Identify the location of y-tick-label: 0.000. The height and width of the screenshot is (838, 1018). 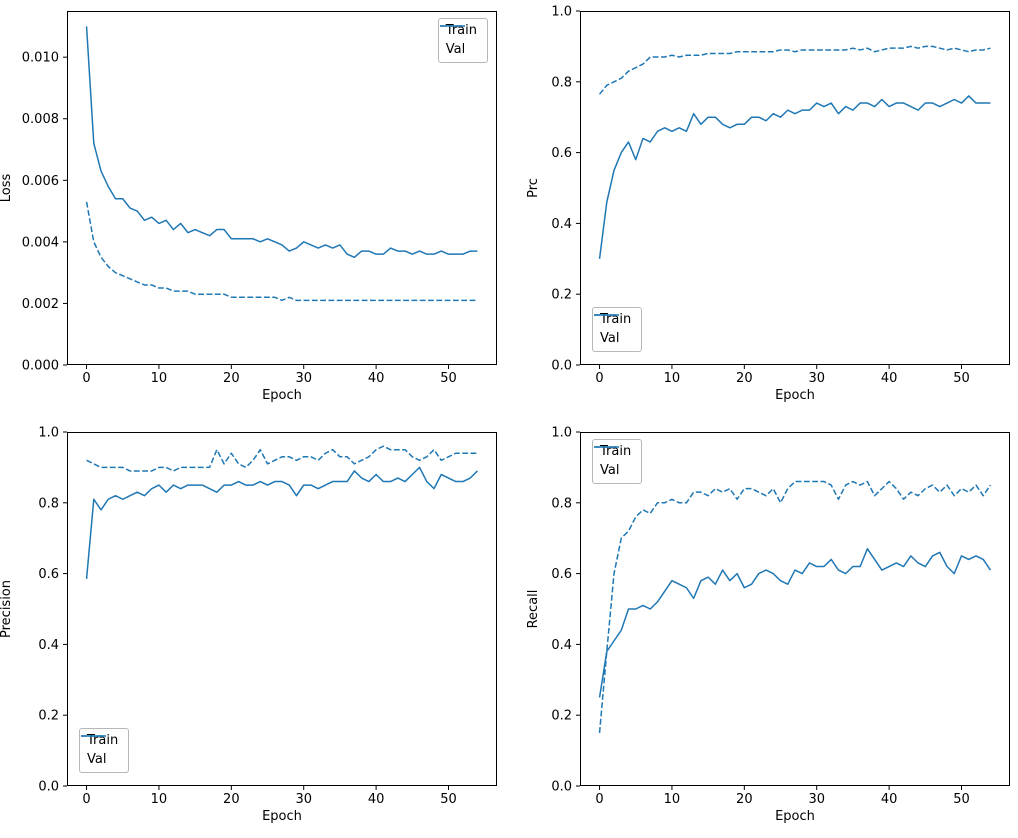
(40, 366).